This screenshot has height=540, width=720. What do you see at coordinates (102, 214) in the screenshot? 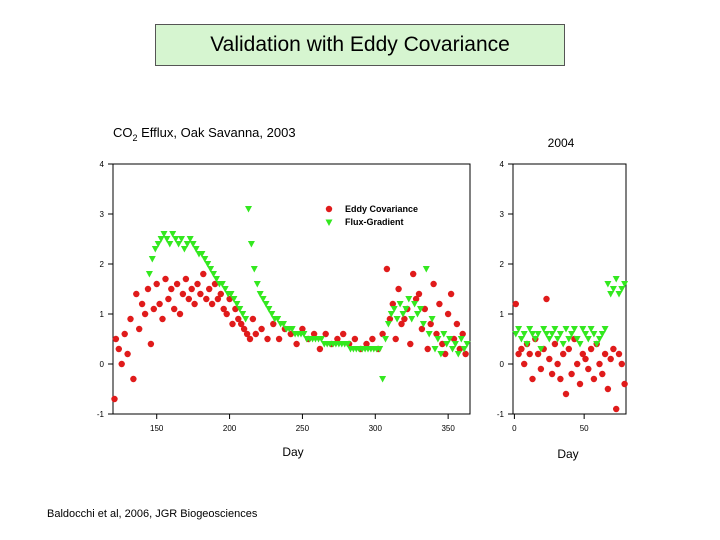
I see `y-tick-label: 3` at bounding box center [102, 214].